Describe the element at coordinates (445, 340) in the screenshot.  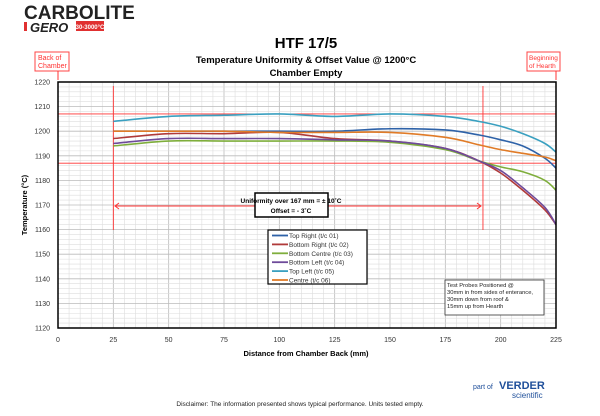
I see `x-tick-label: 175` at that location.